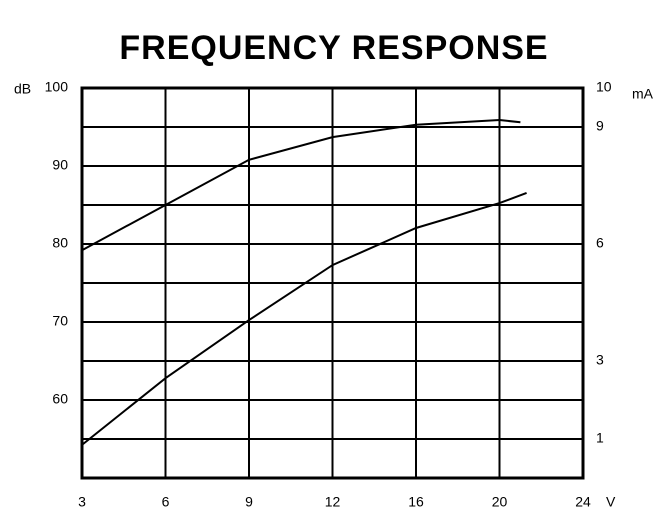 The image size is (666, 522). I want to click on x-tick-label: 20, so click(500, 502).